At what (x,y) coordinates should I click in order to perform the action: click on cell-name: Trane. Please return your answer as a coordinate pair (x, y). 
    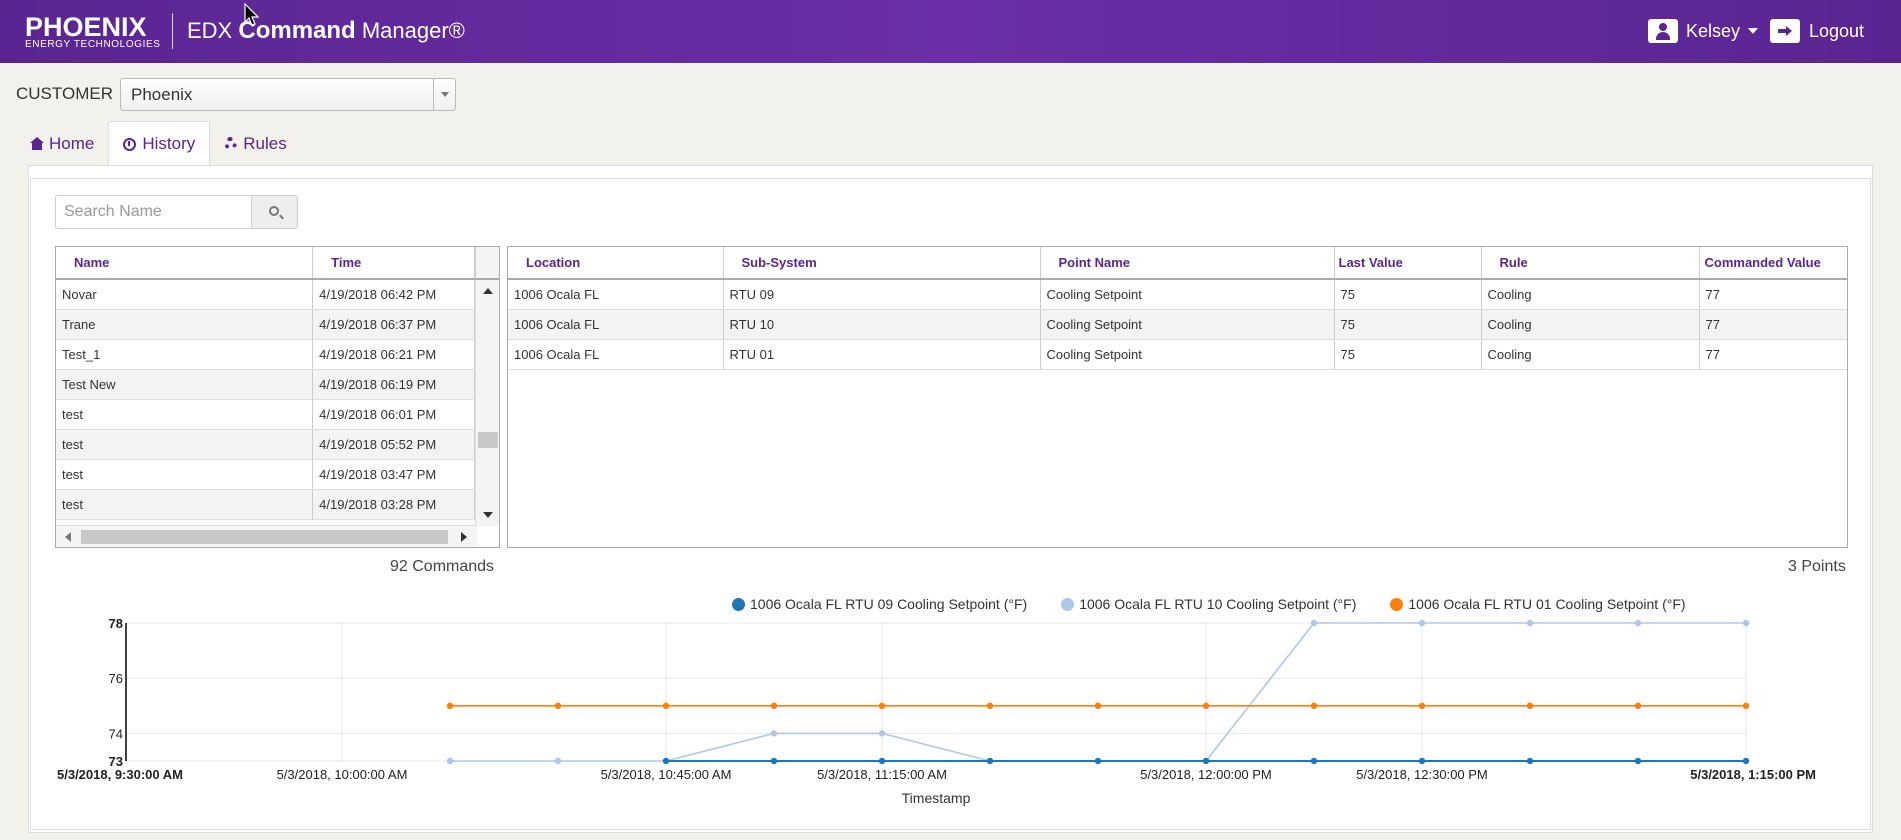
    Looking at the image, I should click on (185, 324).